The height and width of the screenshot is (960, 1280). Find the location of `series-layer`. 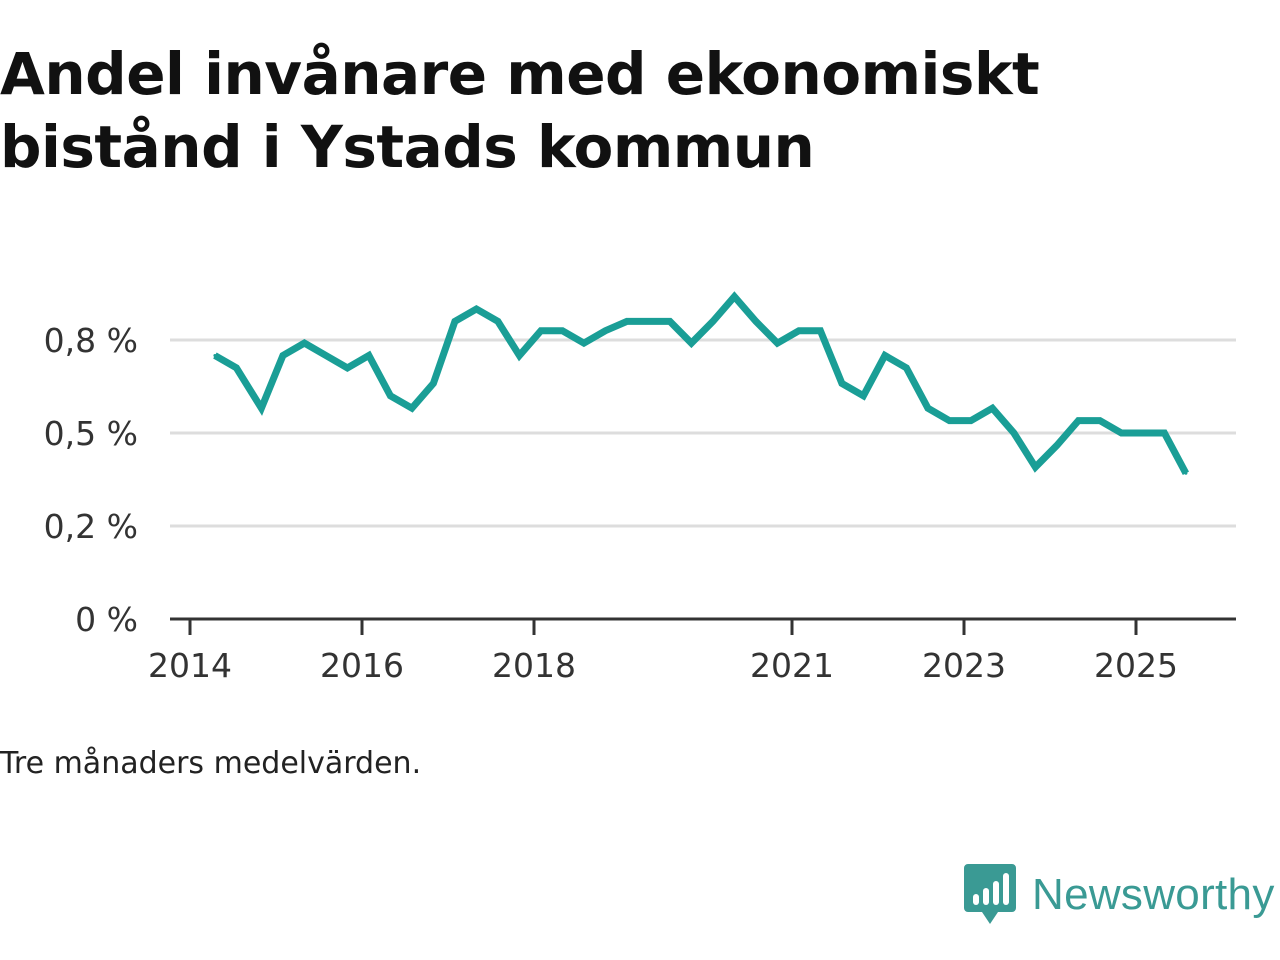

series-layer is located at coordinates (701, 383).